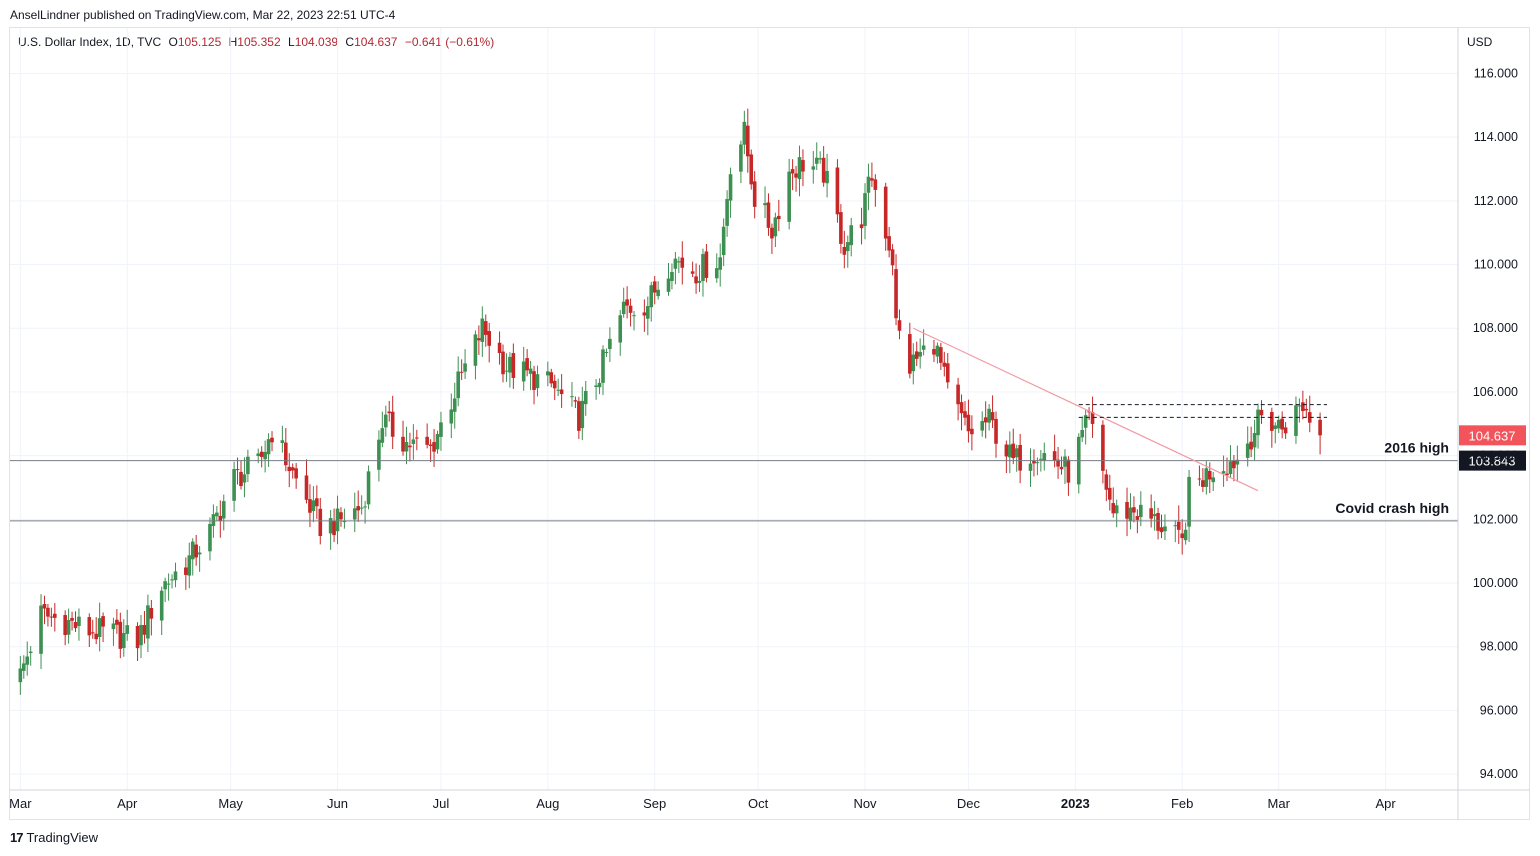  I want to click on legend-low-value: 104.039, so click(316, 42).